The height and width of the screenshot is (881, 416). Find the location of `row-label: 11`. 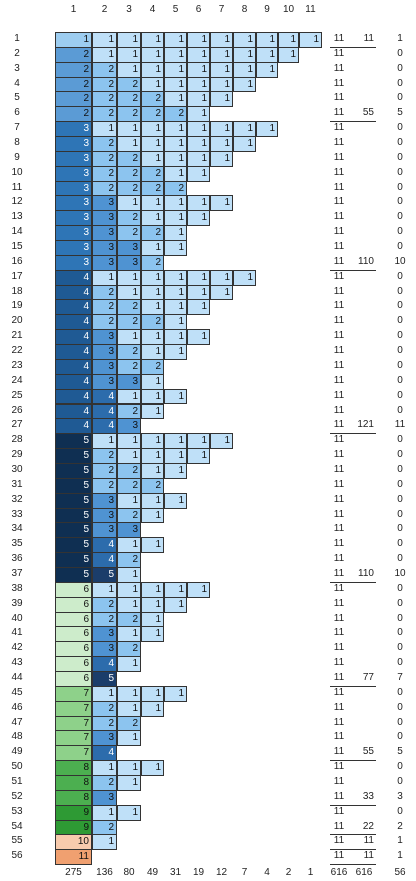

row-label: 11 is located at coordinates (17, 187).